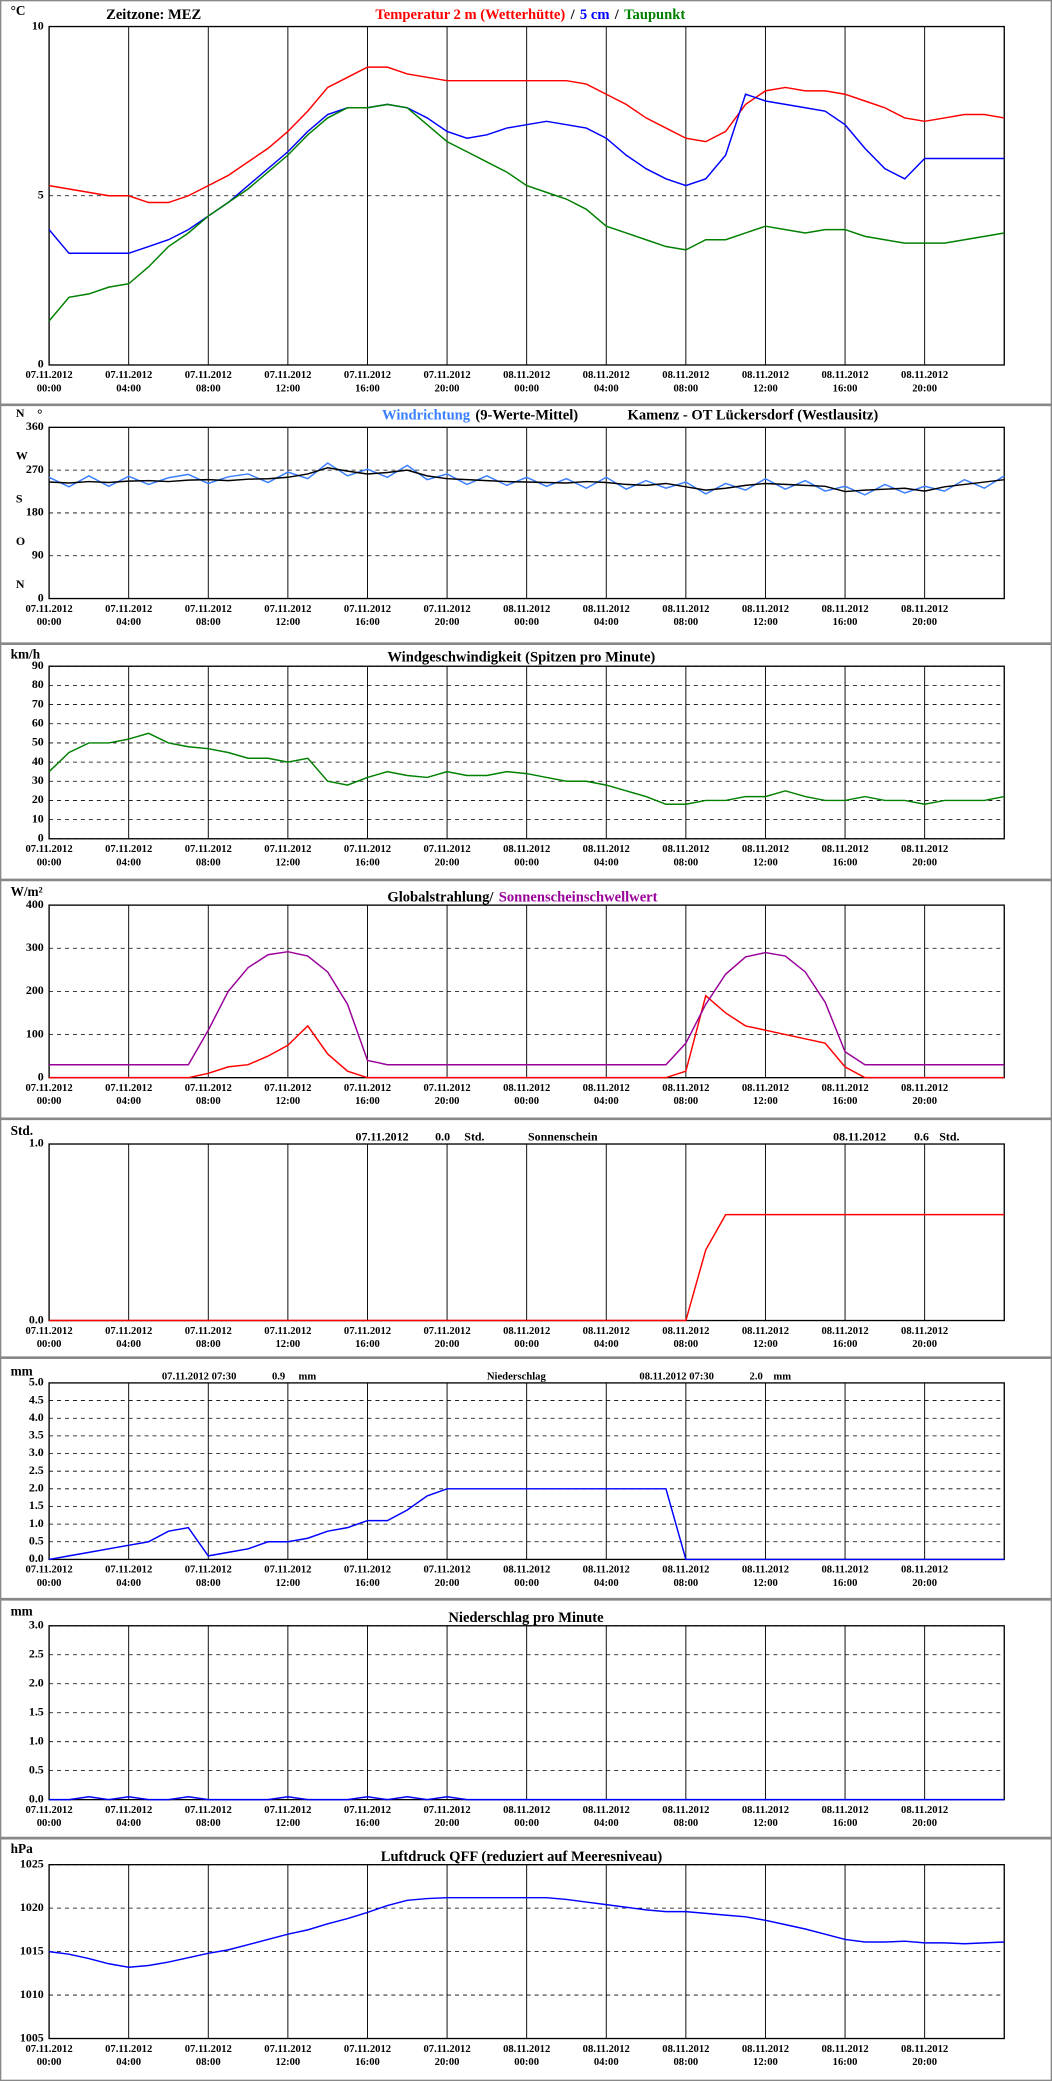  Describe the element at coordinates (921, 1136) in the screenshot. I see `header-text: 0.6` at that location.